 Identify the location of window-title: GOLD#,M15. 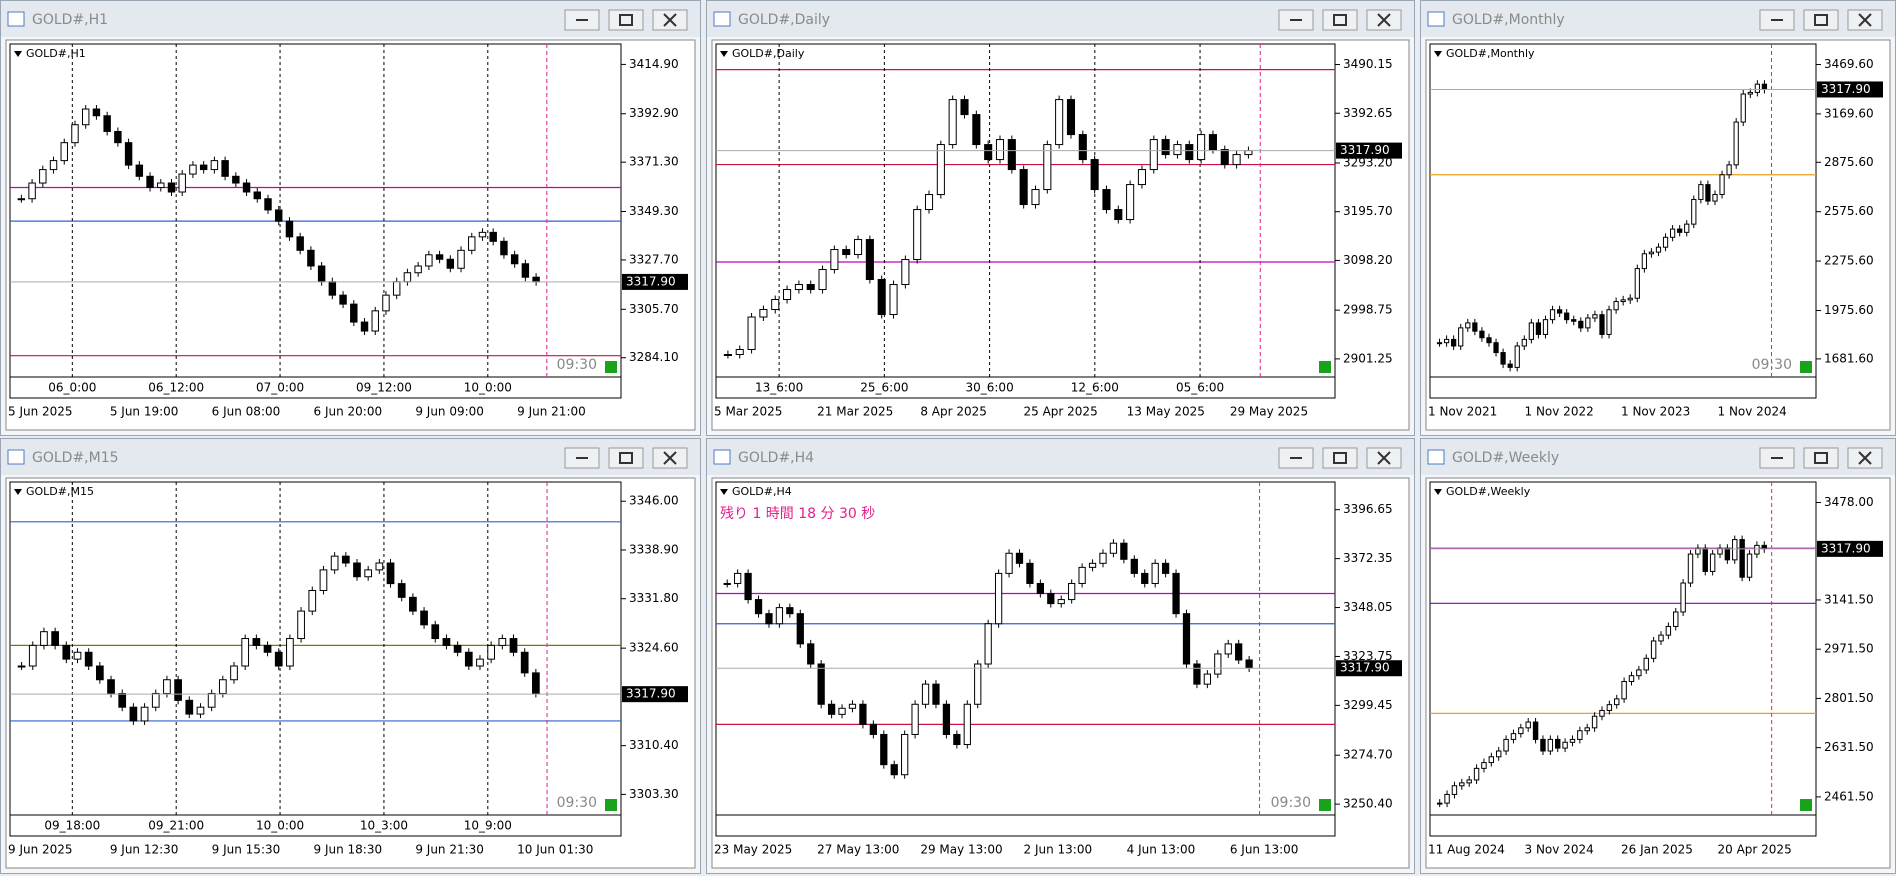
(75, 458).